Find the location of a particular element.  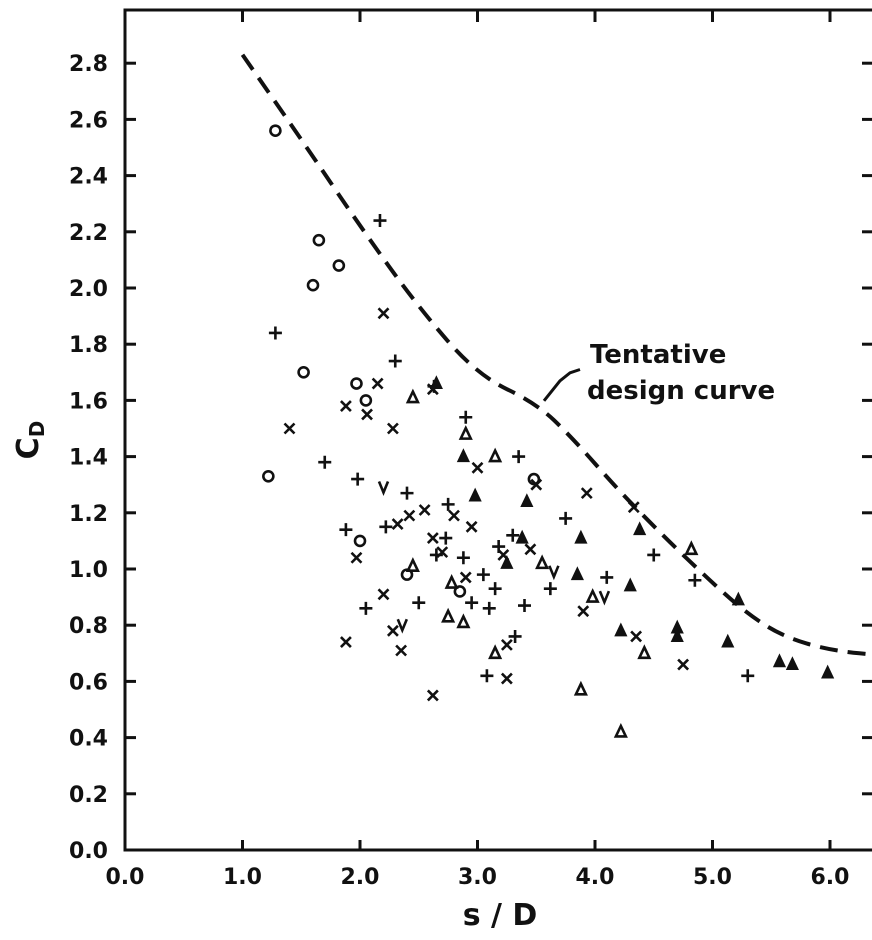

x-tick-label: 1.0 is located at coordinates (242, 877).